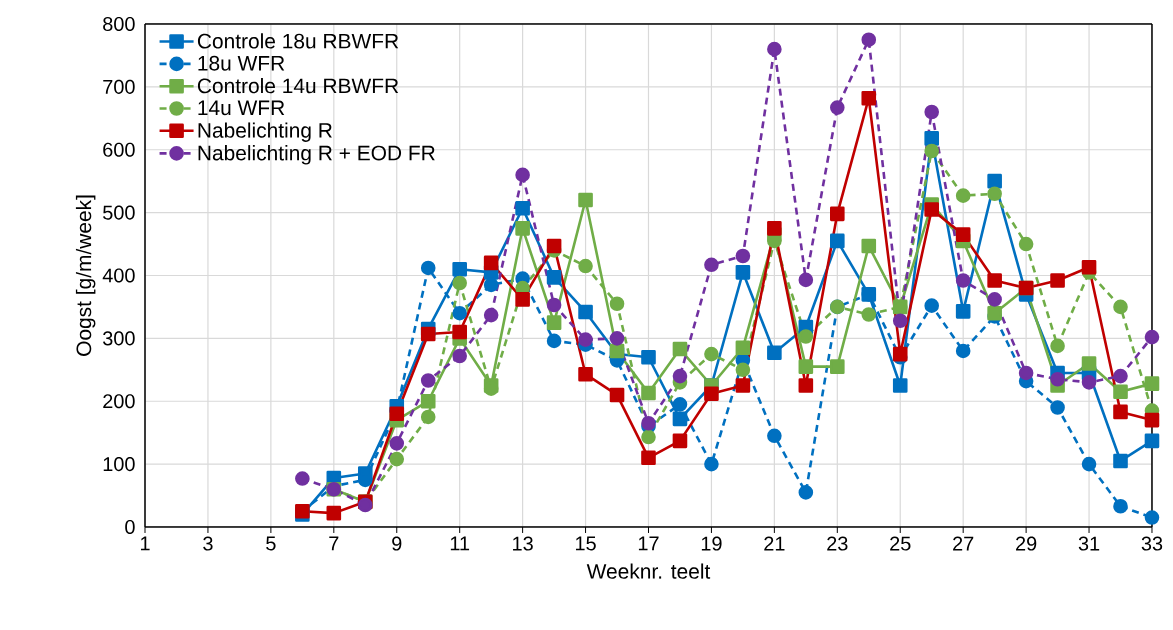 This screenshot has width=1173, height=630. Describe the element at coordinates (648, 571) in the screenshot. I see `x-axis-title: Weeknr. teelt` at that location.